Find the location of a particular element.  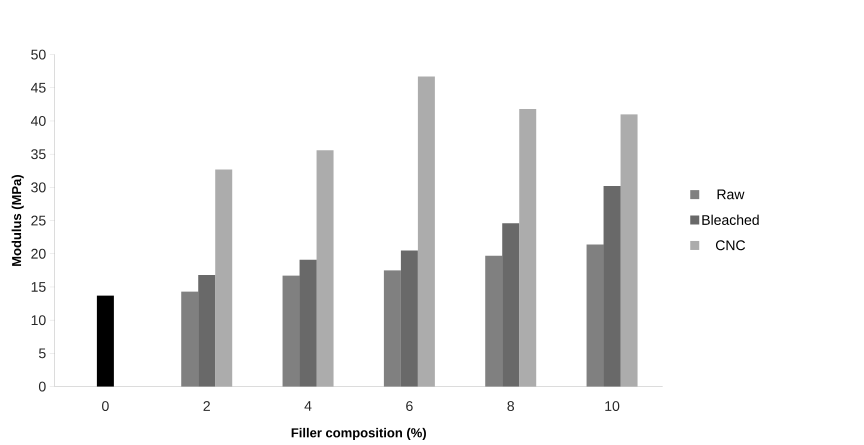

x-tick-label: 4 is located at coordinates (308, 406).